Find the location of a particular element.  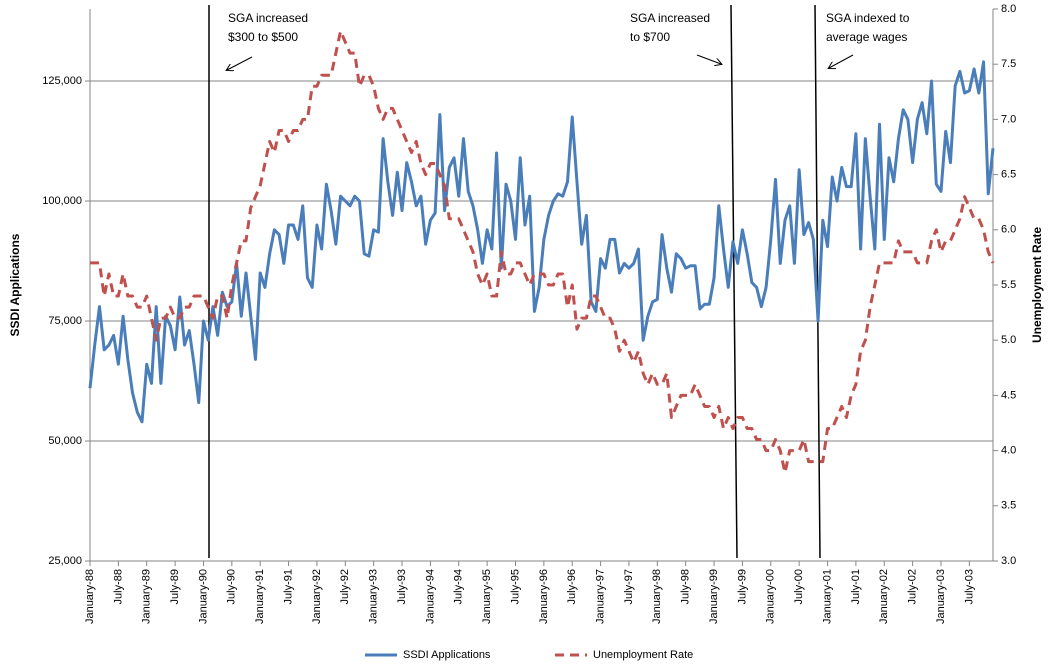

x-tick-label: July-95 is located at coordinates (515, 586).